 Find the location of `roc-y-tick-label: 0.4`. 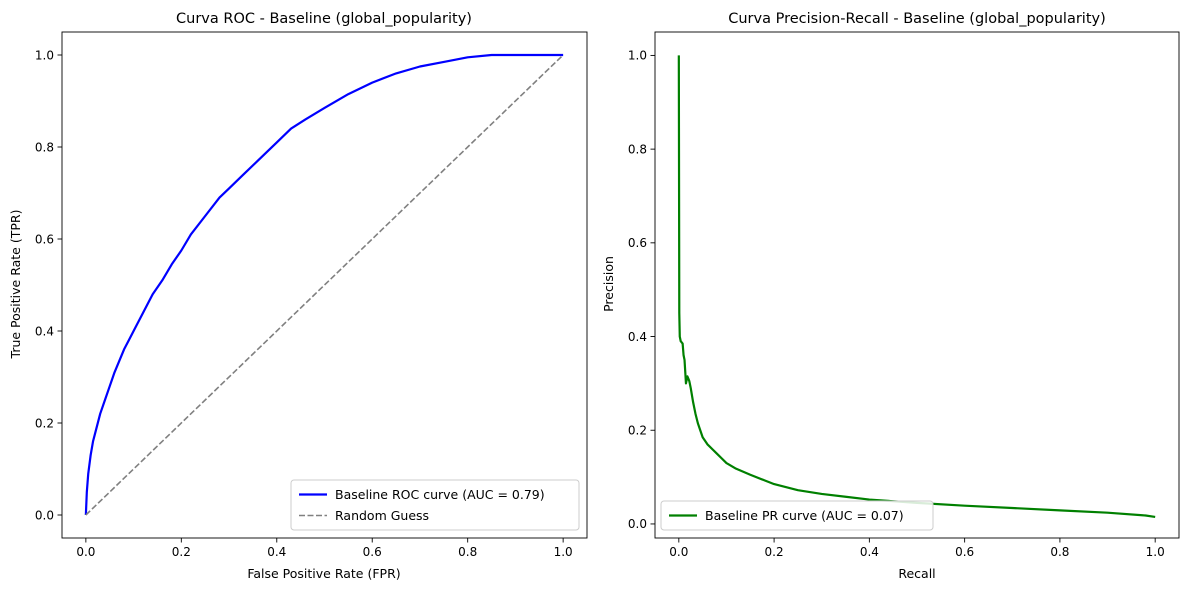

roc-y-tick-label: 0.4 is located at coordinates (44, 331).